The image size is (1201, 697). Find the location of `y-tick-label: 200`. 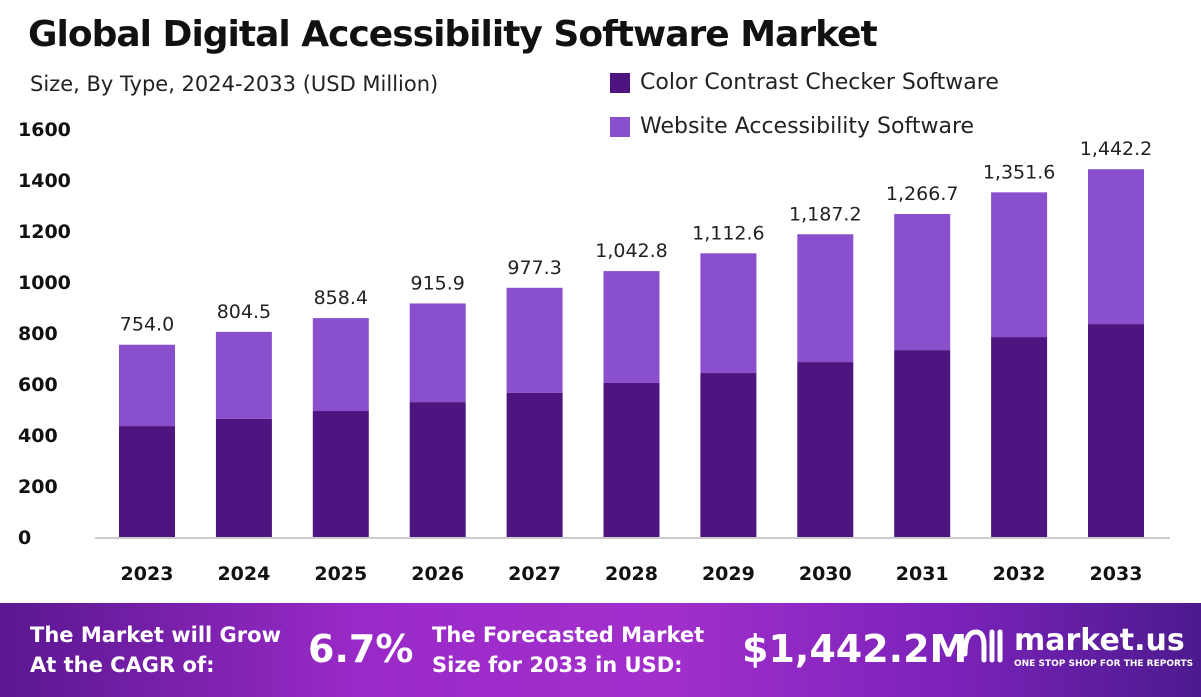

y-tick-label: 200 is located at coordinates (38, 487).